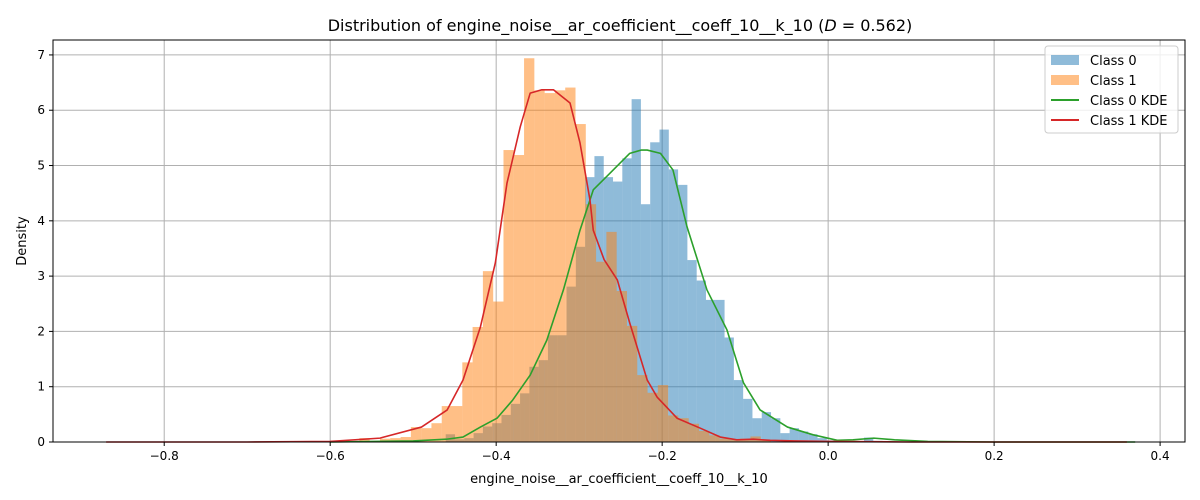 This screenshot has width=1200, height=500. I want to click on x-tick-label: −0.2, so click(662, 456).